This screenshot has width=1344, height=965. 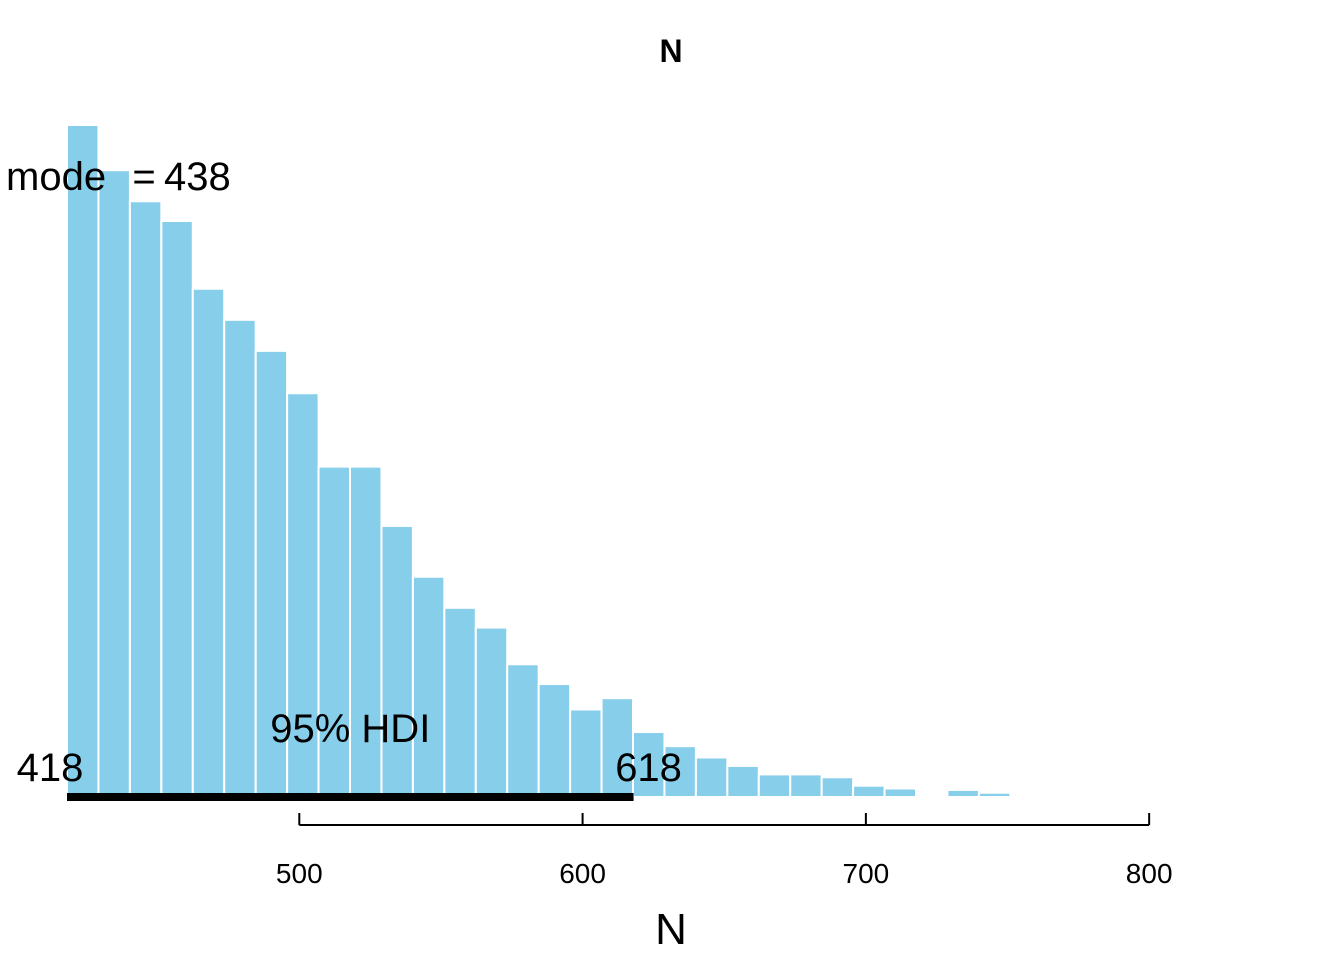 I want to click on chart-title: N, so click(x=670, y=51).